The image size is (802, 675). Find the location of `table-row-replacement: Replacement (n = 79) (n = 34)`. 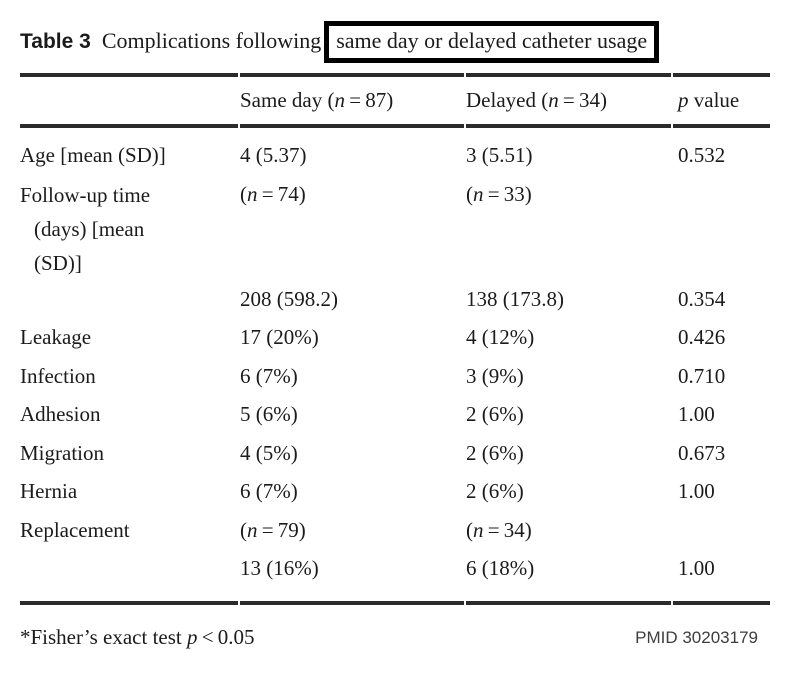

table-row-replacement: Replacement (n = 79) (n = 34) is located at coordinates (395, 530).